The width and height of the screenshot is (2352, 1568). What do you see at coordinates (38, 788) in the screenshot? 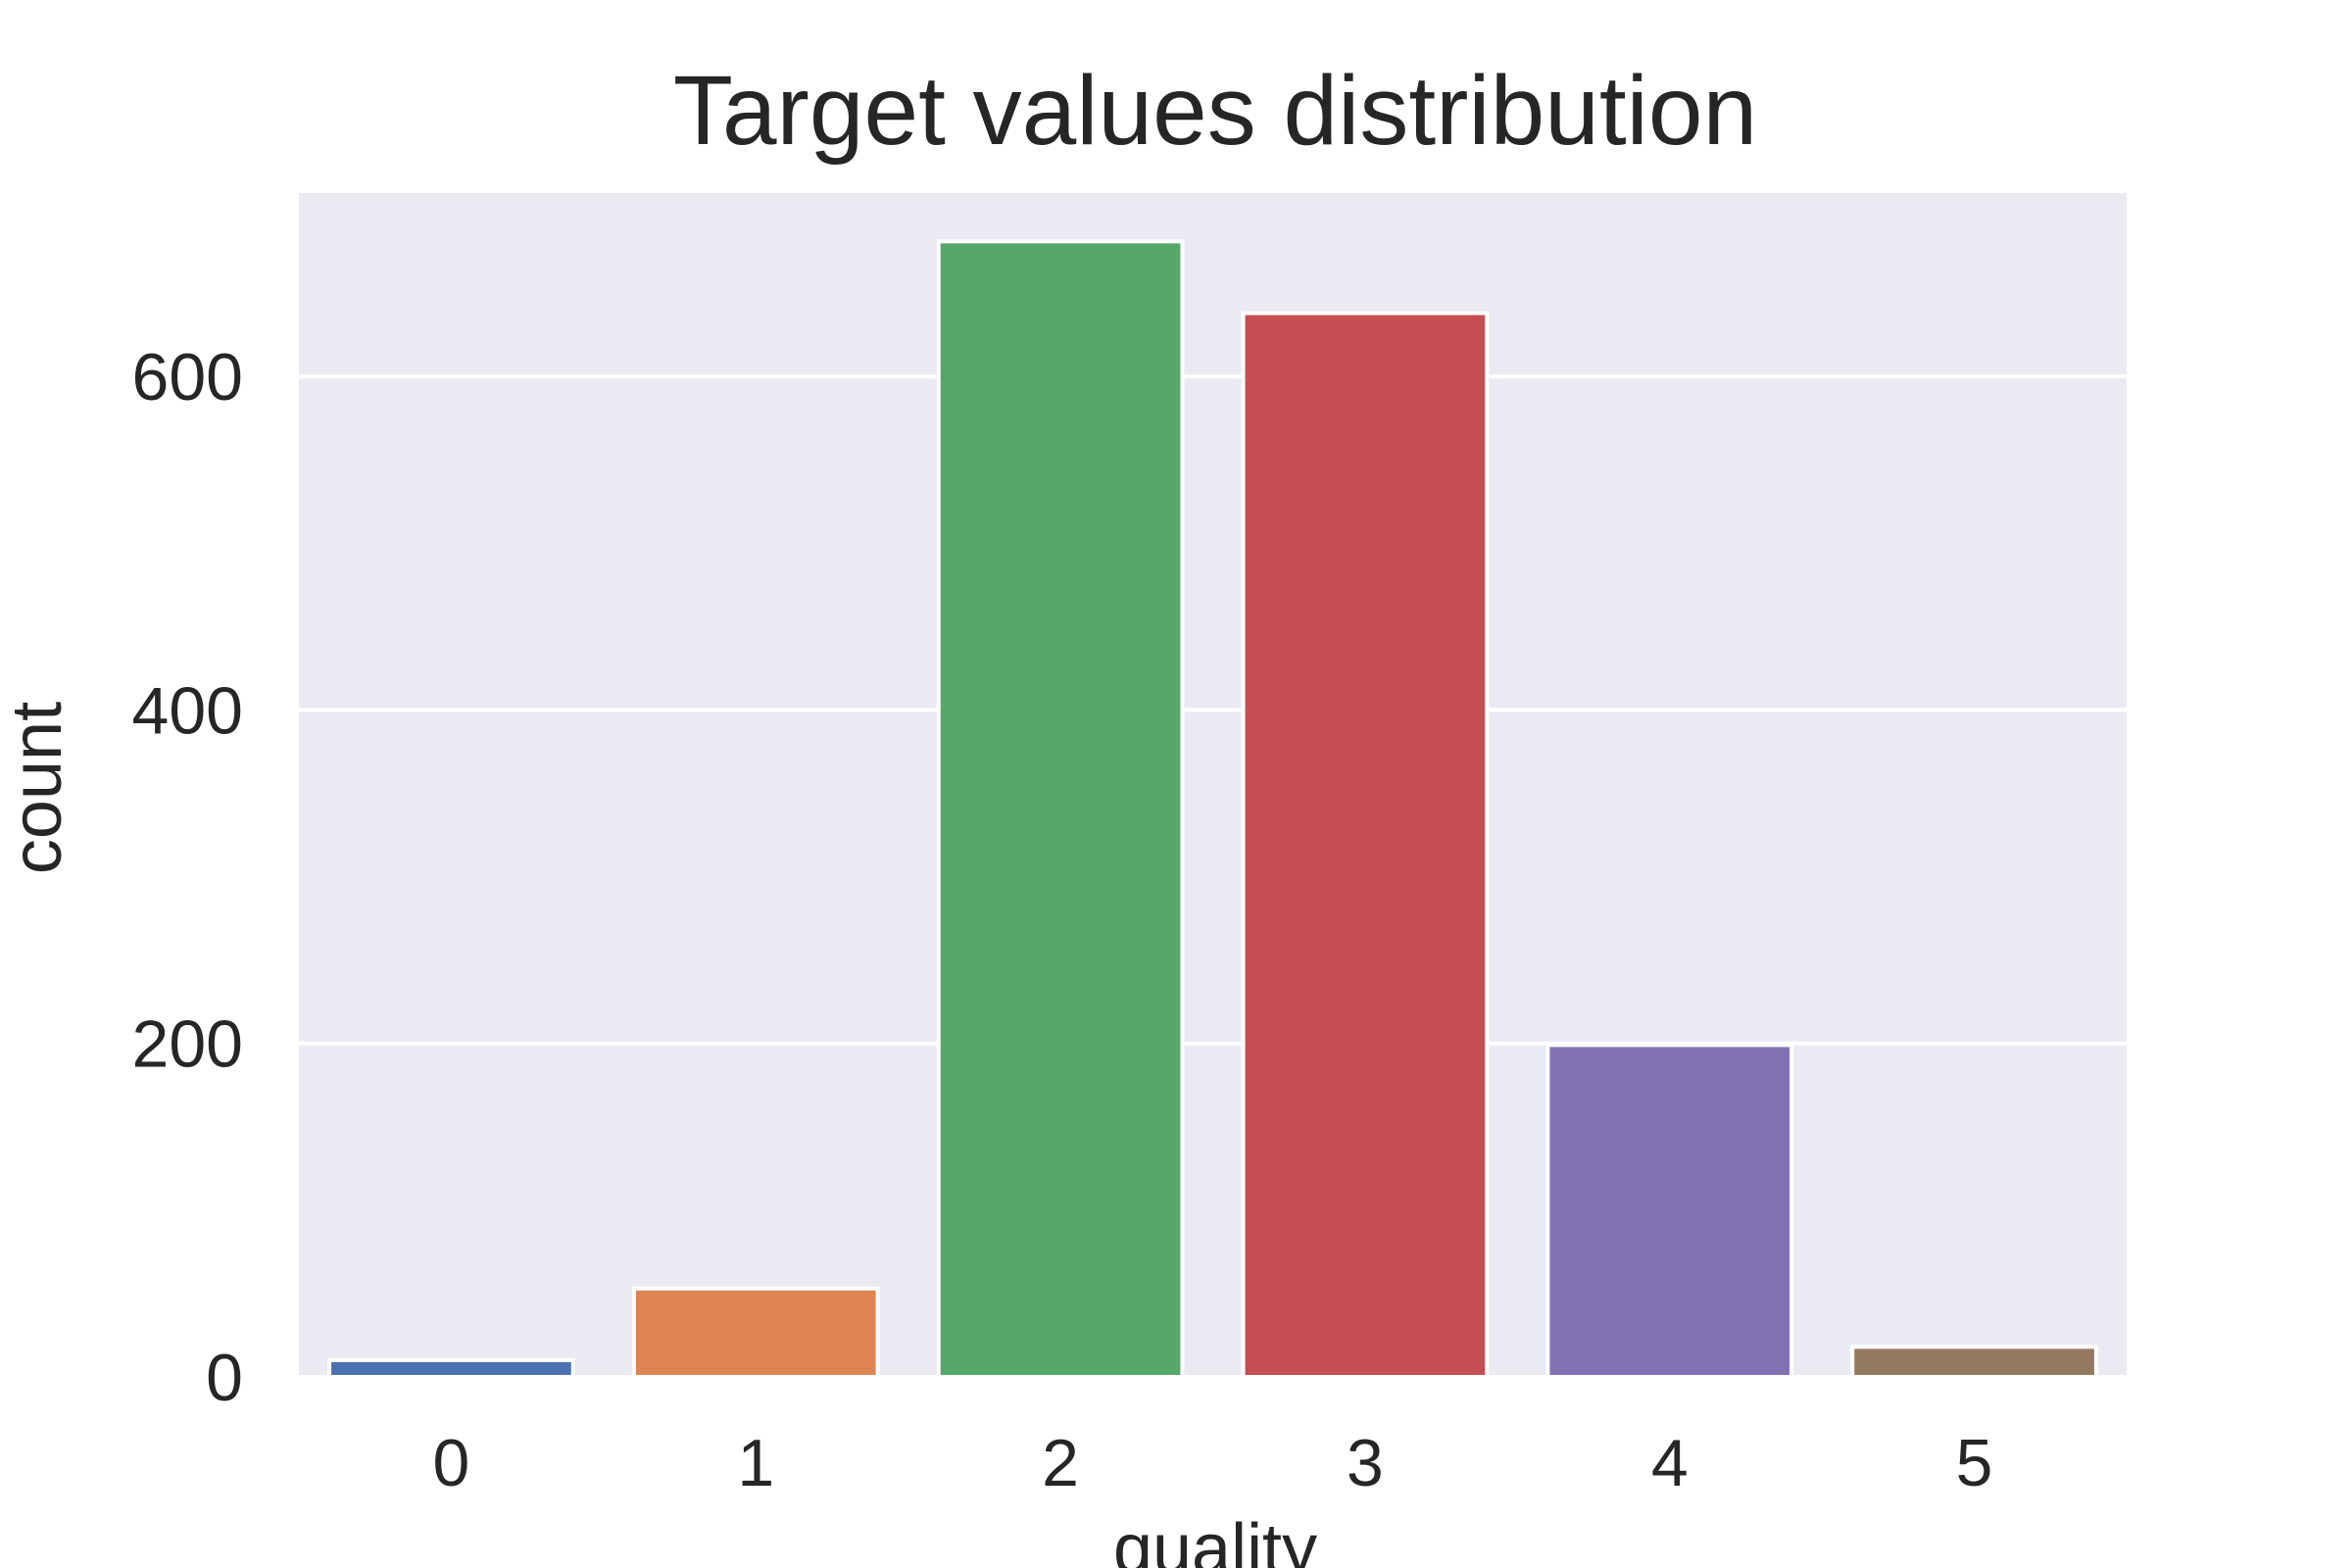
I see `y-axis-label: count` at bounding box center [38, 788].